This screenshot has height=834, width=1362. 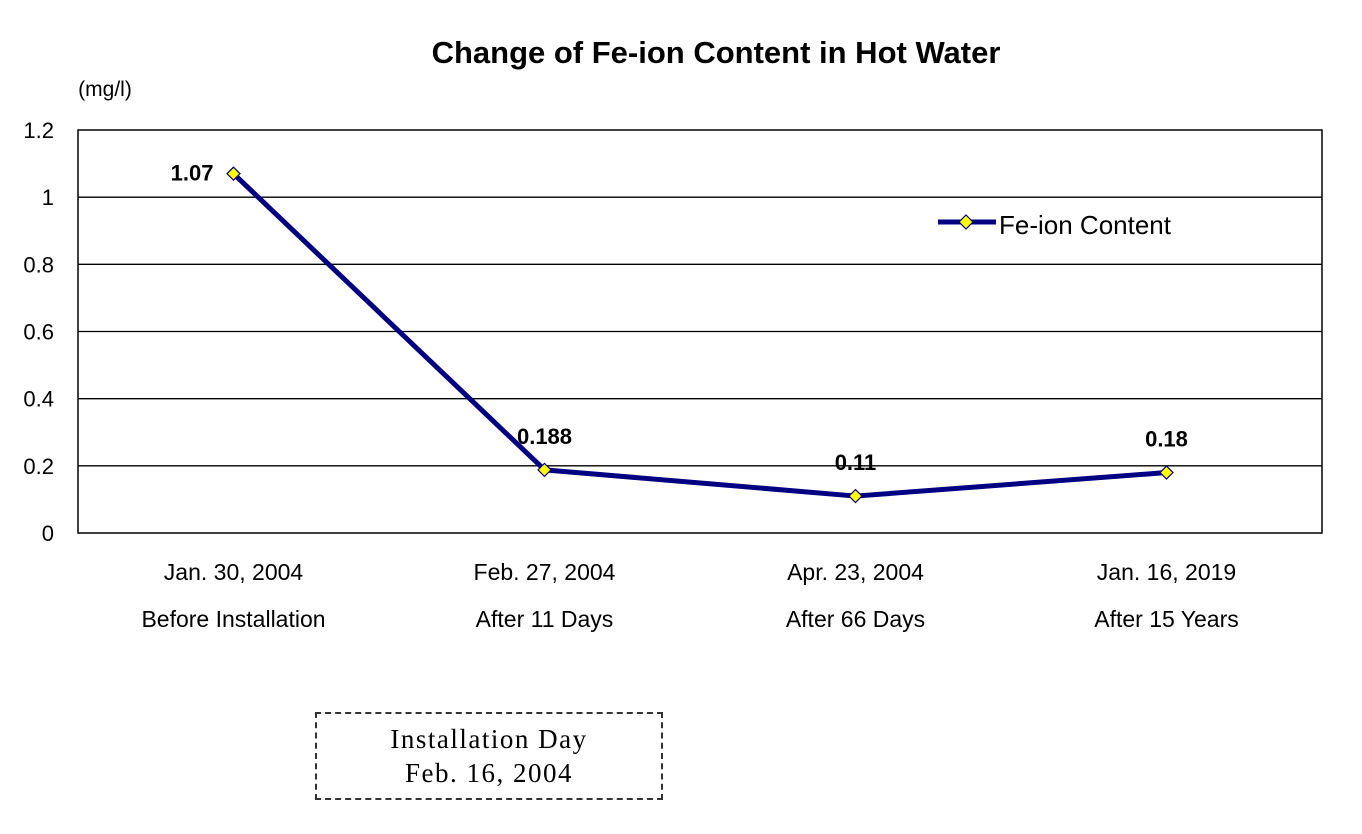 What do you see at coordinates (489, 739) in the screenshot?
I see `note-line-1: Installation Day` at bounding box center [489, 739].